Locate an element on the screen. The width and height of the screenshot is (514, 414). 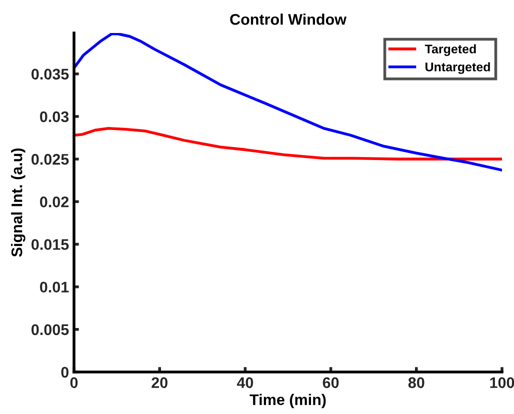
legend-label: Targeted is located at coordinates (450, 50).